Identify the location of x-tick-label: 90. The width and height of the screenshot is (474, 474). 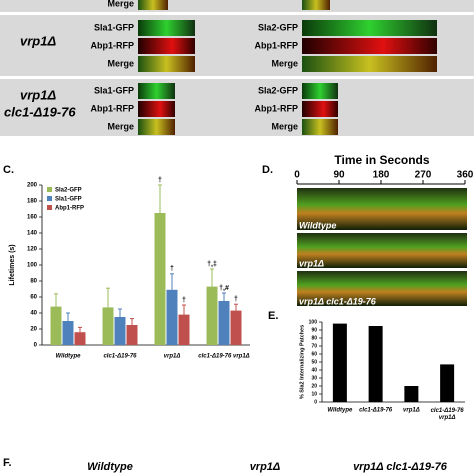
(339, 175).